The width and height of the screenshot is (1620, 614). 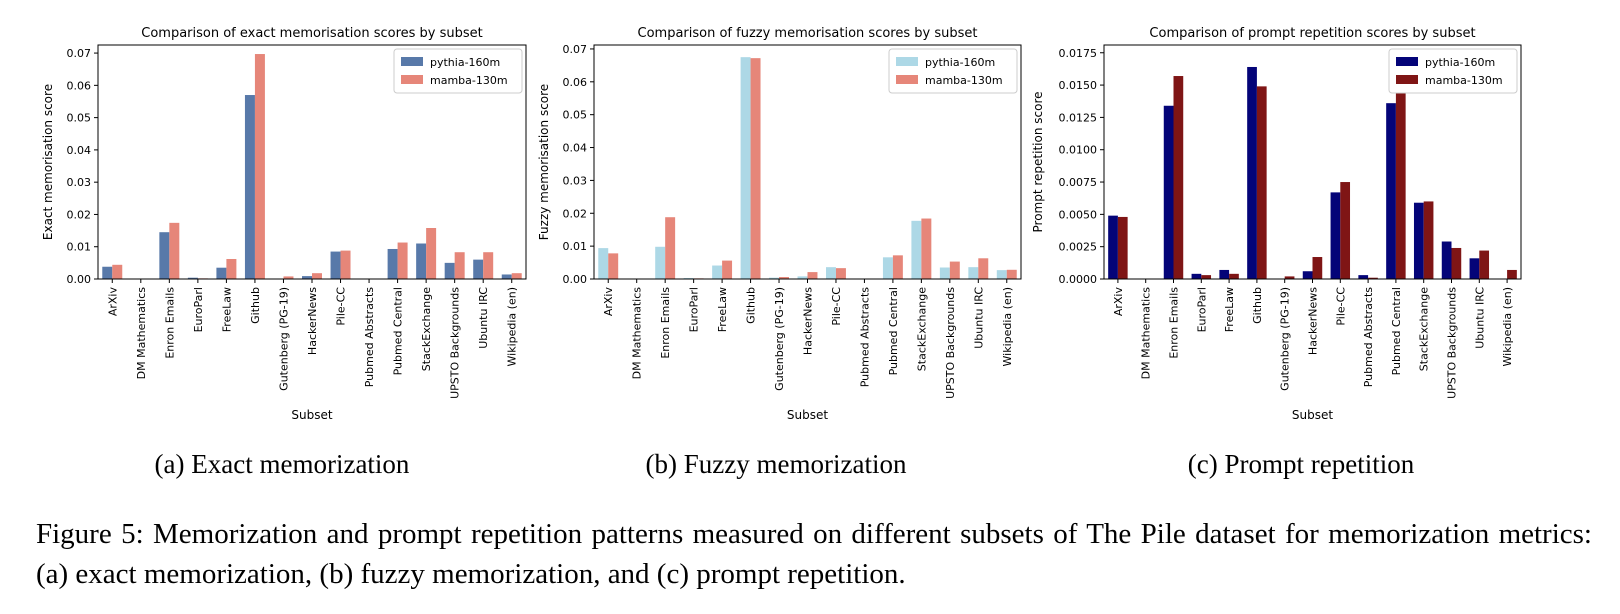 What do you see at coordinates (1078, 117) in the screenshot?
I see `y-tick-label: 0.0125` at bounding box center [1078, 117].